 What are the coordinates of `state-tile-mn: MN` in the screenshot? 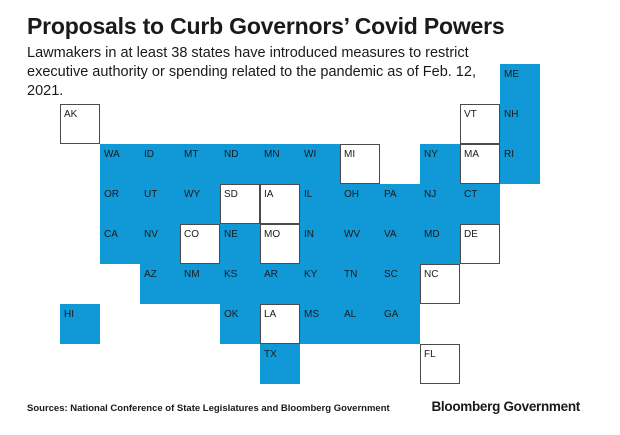 It's located at (280, 164).